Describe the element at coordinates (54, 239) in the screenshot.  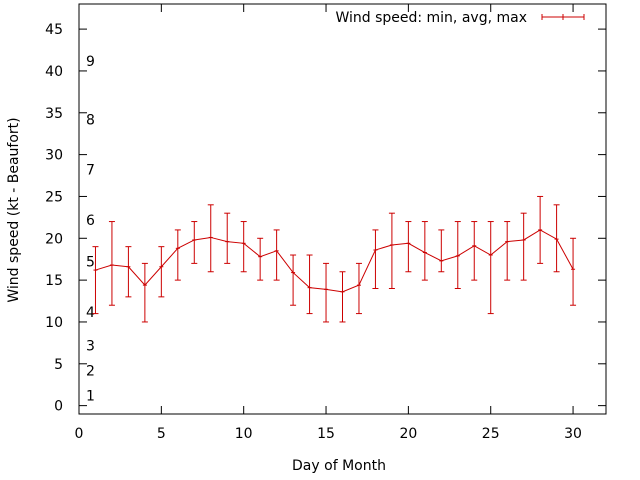
I see `y-tick-label: 20` at that location.